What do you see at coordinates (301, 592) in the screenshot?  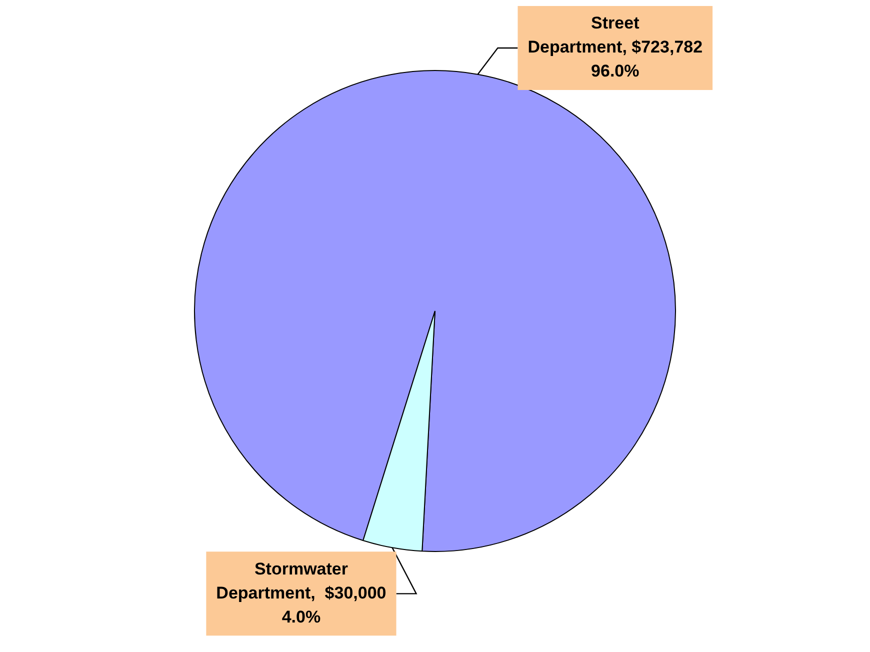 I see `slice-label: Stormwater Department, $30,000 4.0%` at bounding box center [301, 592].